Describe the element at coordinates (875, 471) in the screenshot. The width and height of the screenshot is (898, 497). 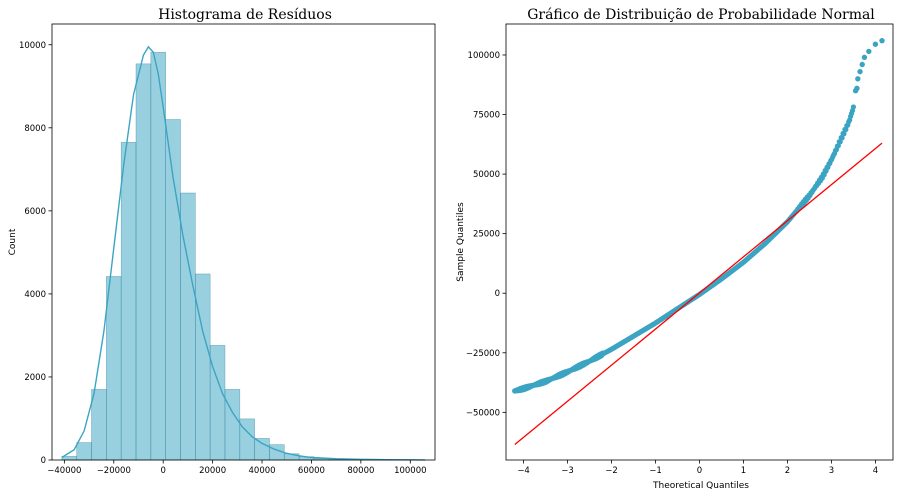
I see `x-tick-label: 4` at that location.